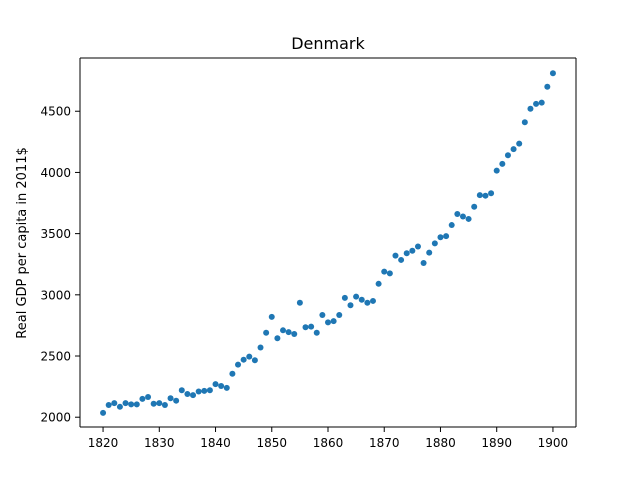 The image size is (640, 485). What do you see at coordinates (55, 173) in the screenshot?
I see `y-tick-label: 4000` at bounding box center [55, 173].